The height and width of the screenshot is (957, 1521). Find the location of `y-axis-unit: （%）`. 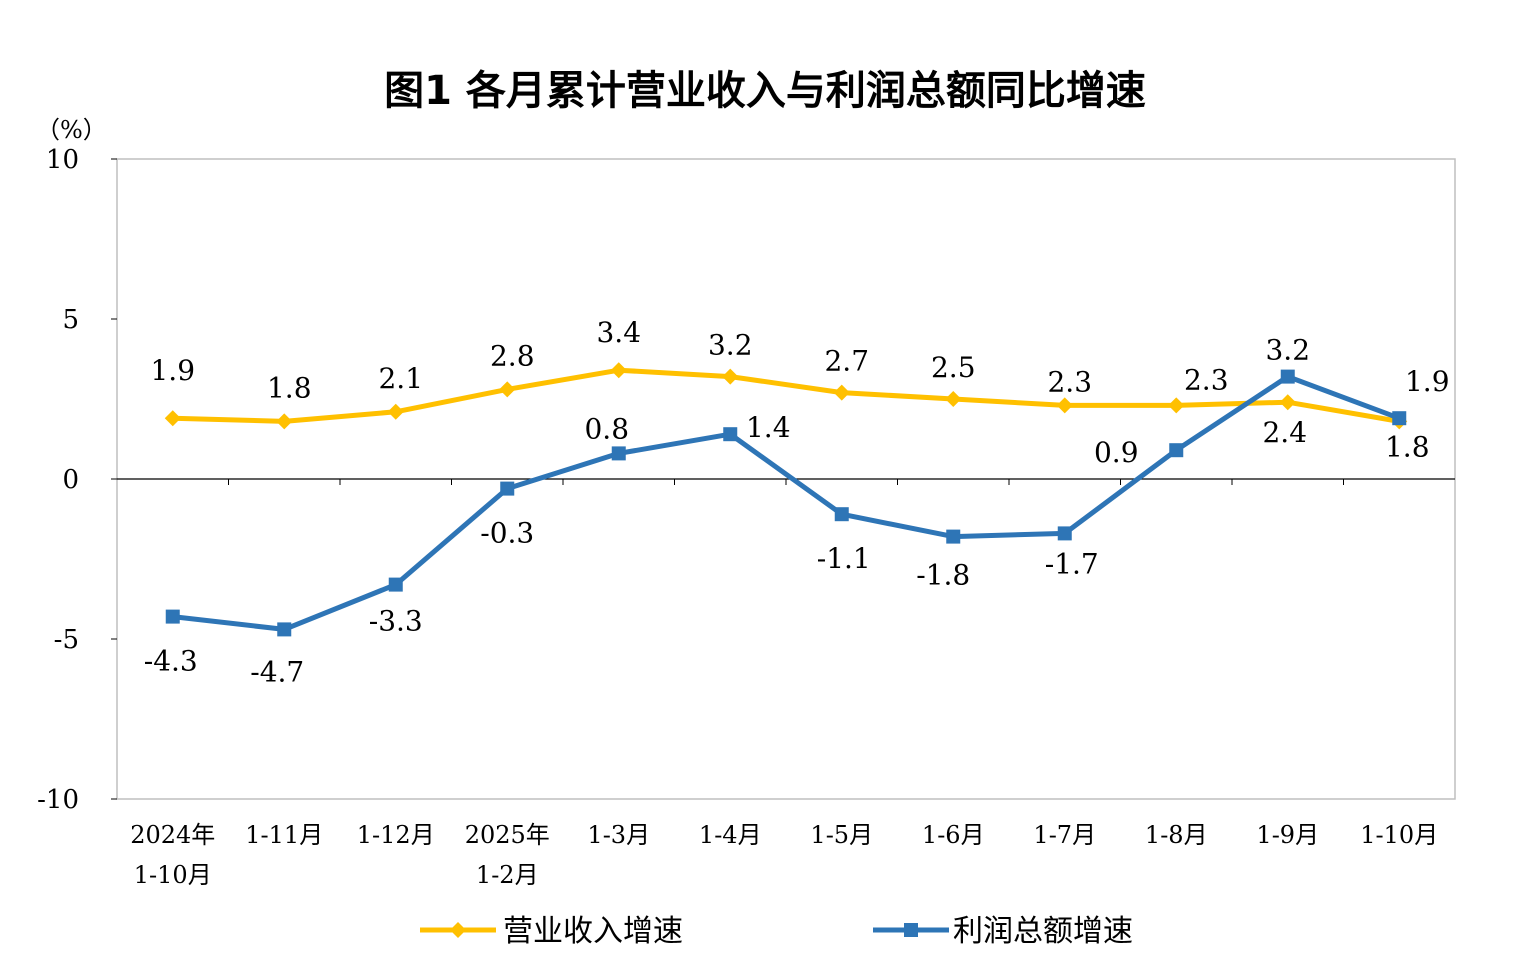

y-axis-unit: （%） is located at coordinates (71, 130).